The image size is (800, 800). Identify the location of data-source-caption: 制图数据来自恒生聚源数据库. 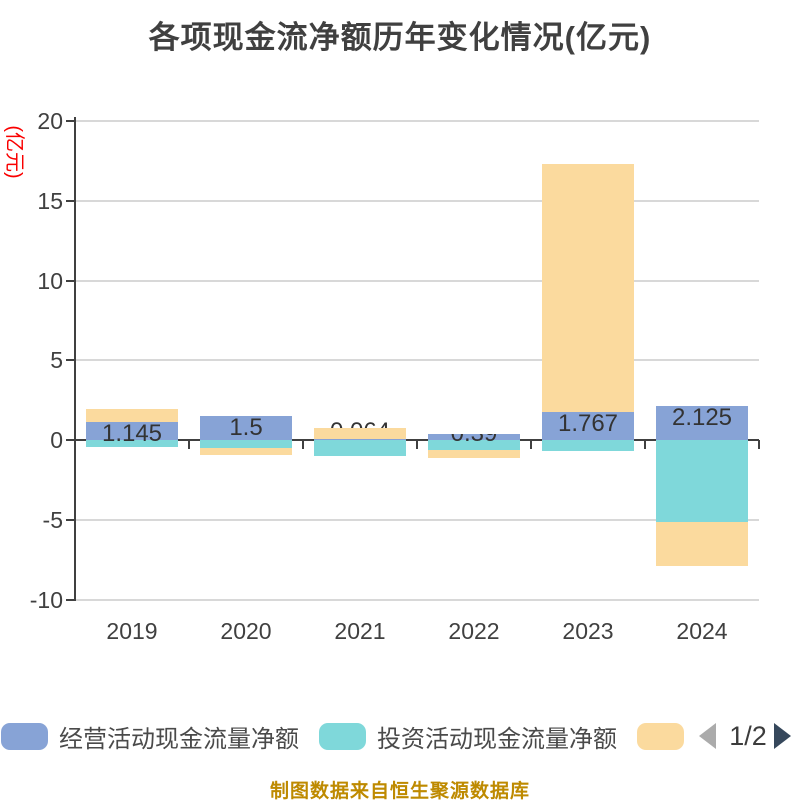
(399, 790).